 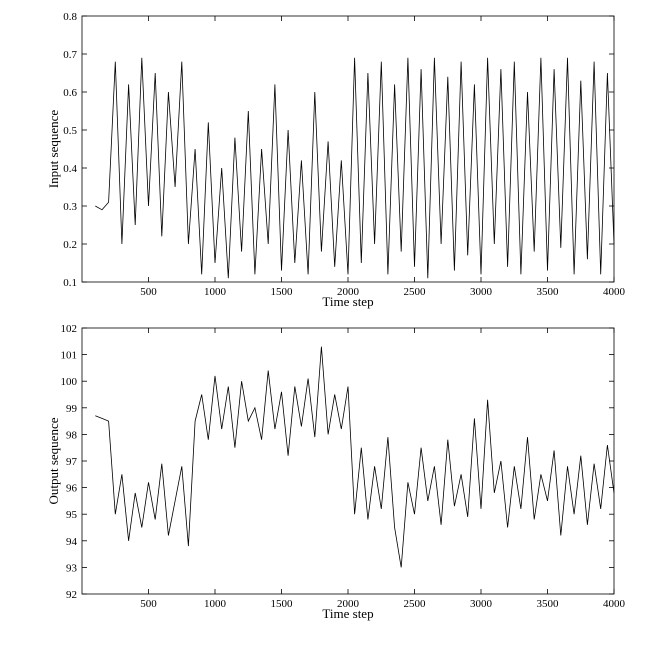 I want to click on y-tick-label: 0.5, so click(x=70, y=131).